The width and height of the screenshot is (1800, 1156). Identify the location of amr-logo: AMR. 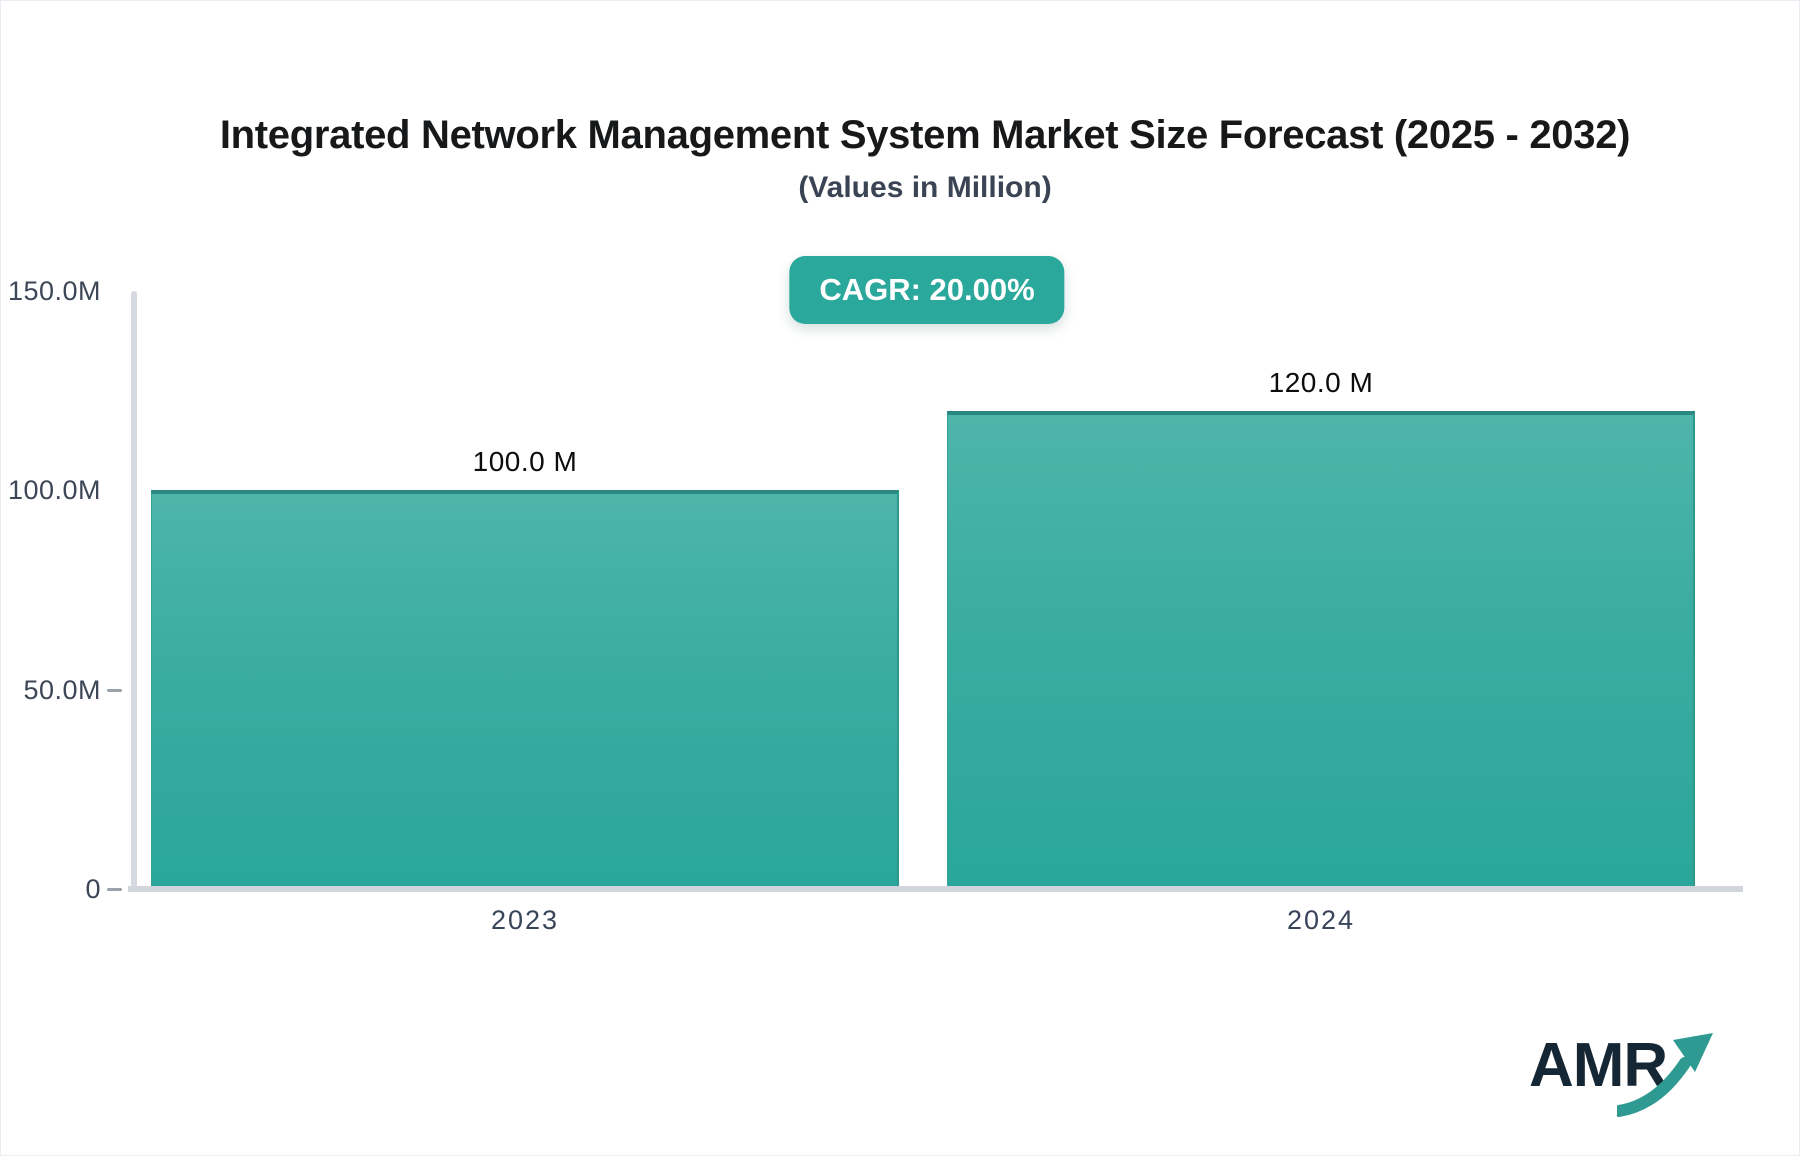
(1629, 1076).